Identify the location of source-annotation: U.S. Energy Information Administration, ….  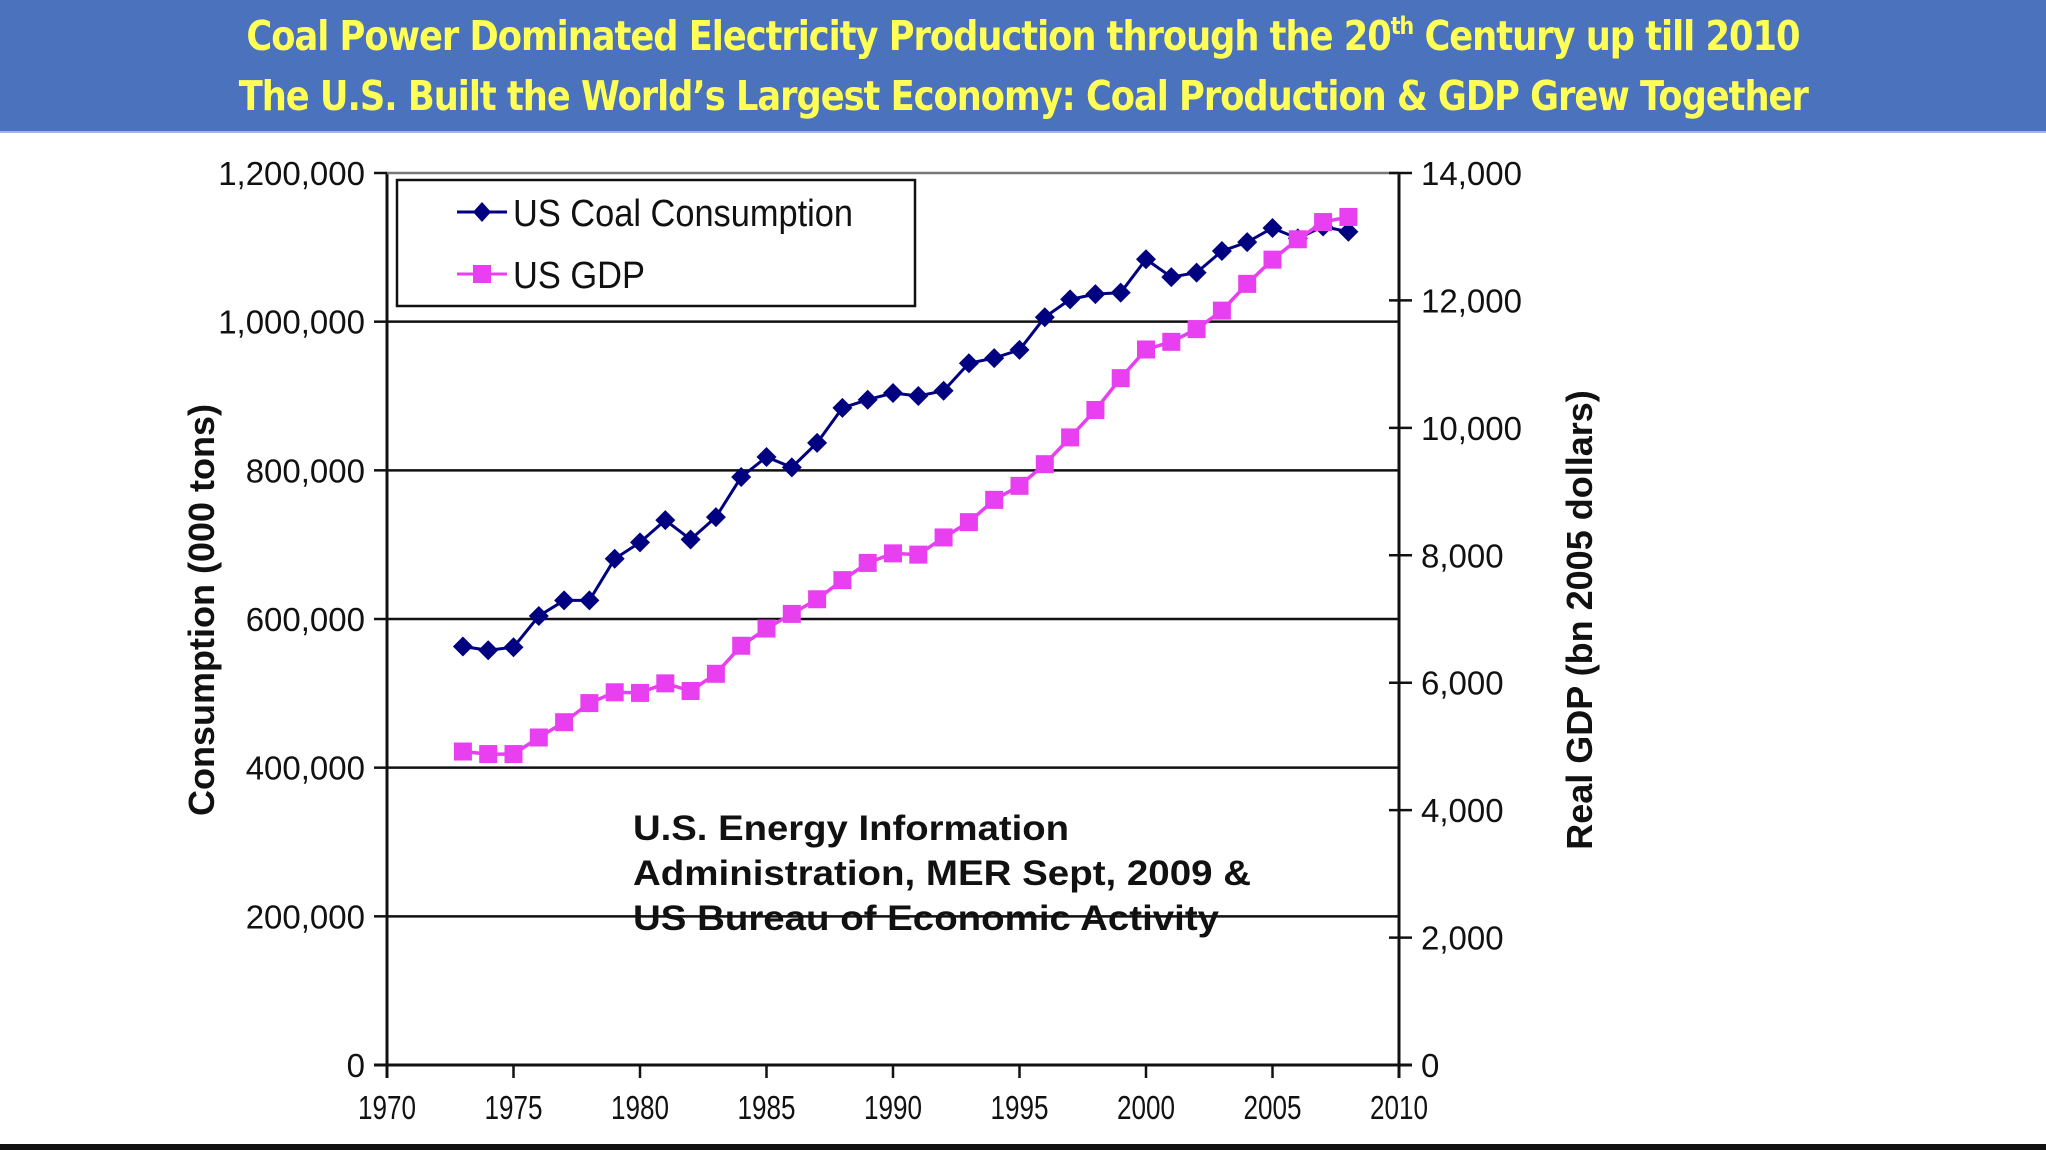
(942, 873).